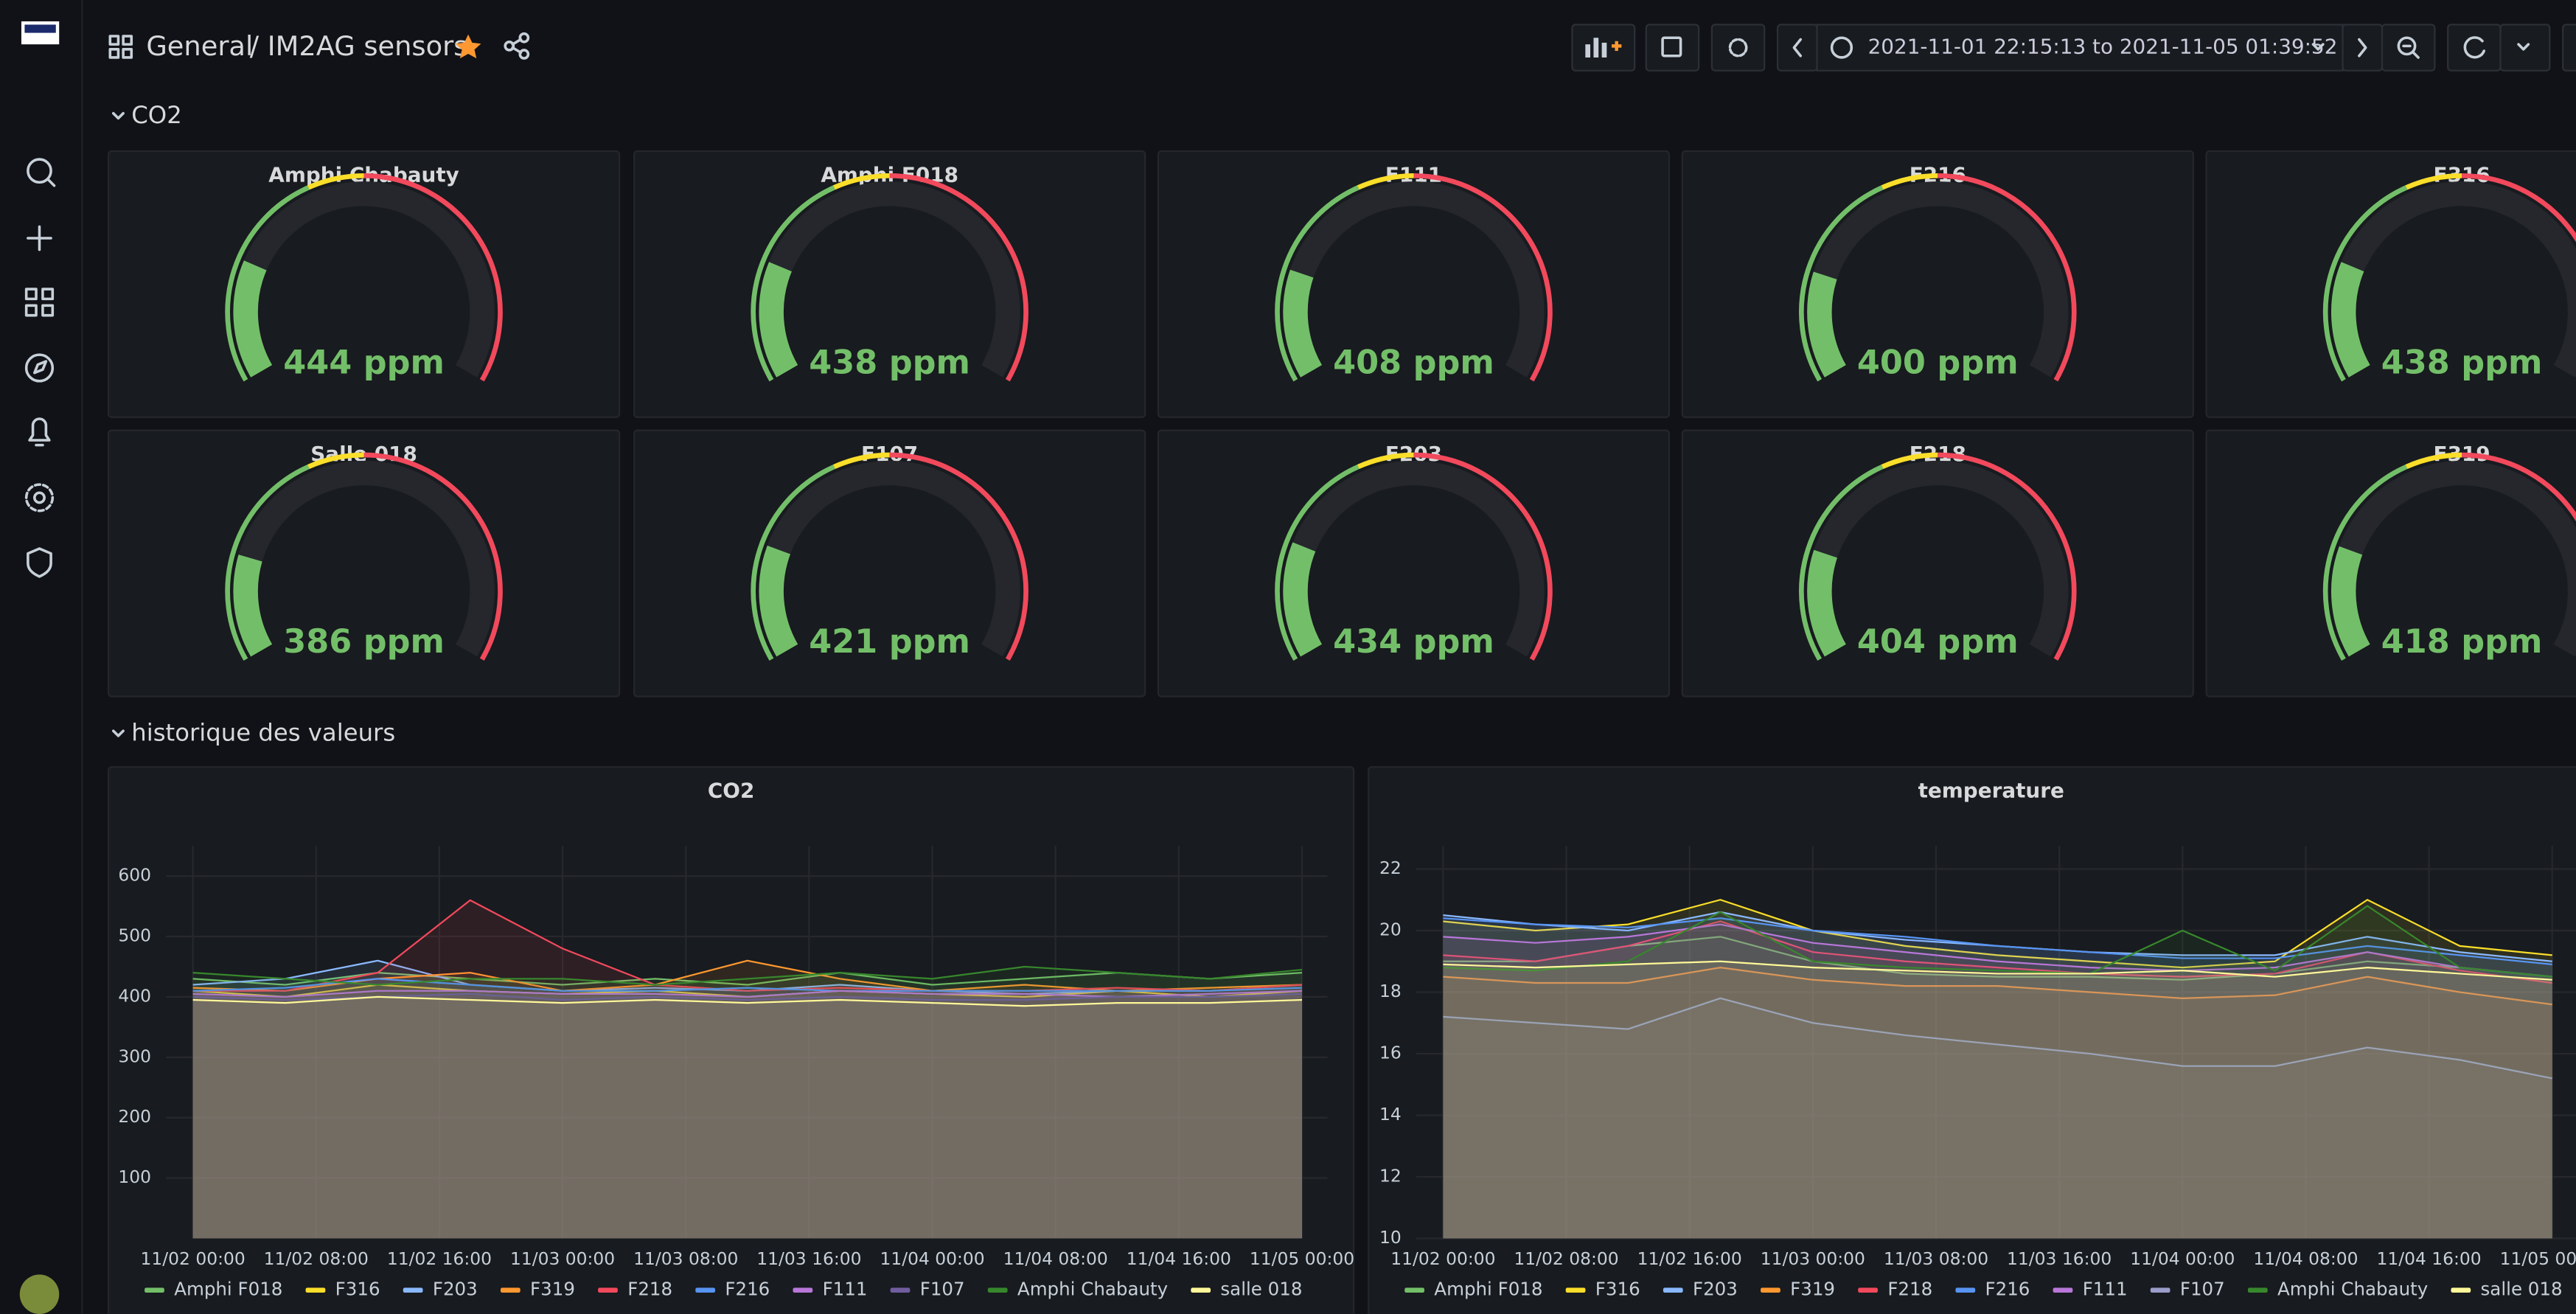 Image resolution: width=2576 pixels, height=1314 pixels. Describe the element at coordinates (359, 46) in the screenshot. I see `breadcrumb-title: / IM2AG sensors` at that location.